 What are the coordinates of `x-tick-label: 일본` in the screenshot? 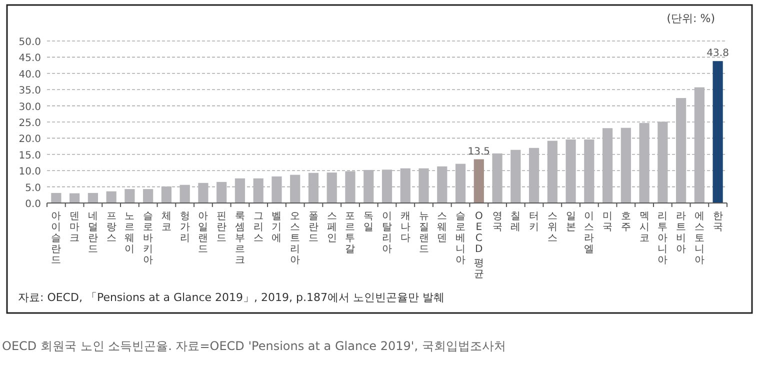 It's located at (571, 222).